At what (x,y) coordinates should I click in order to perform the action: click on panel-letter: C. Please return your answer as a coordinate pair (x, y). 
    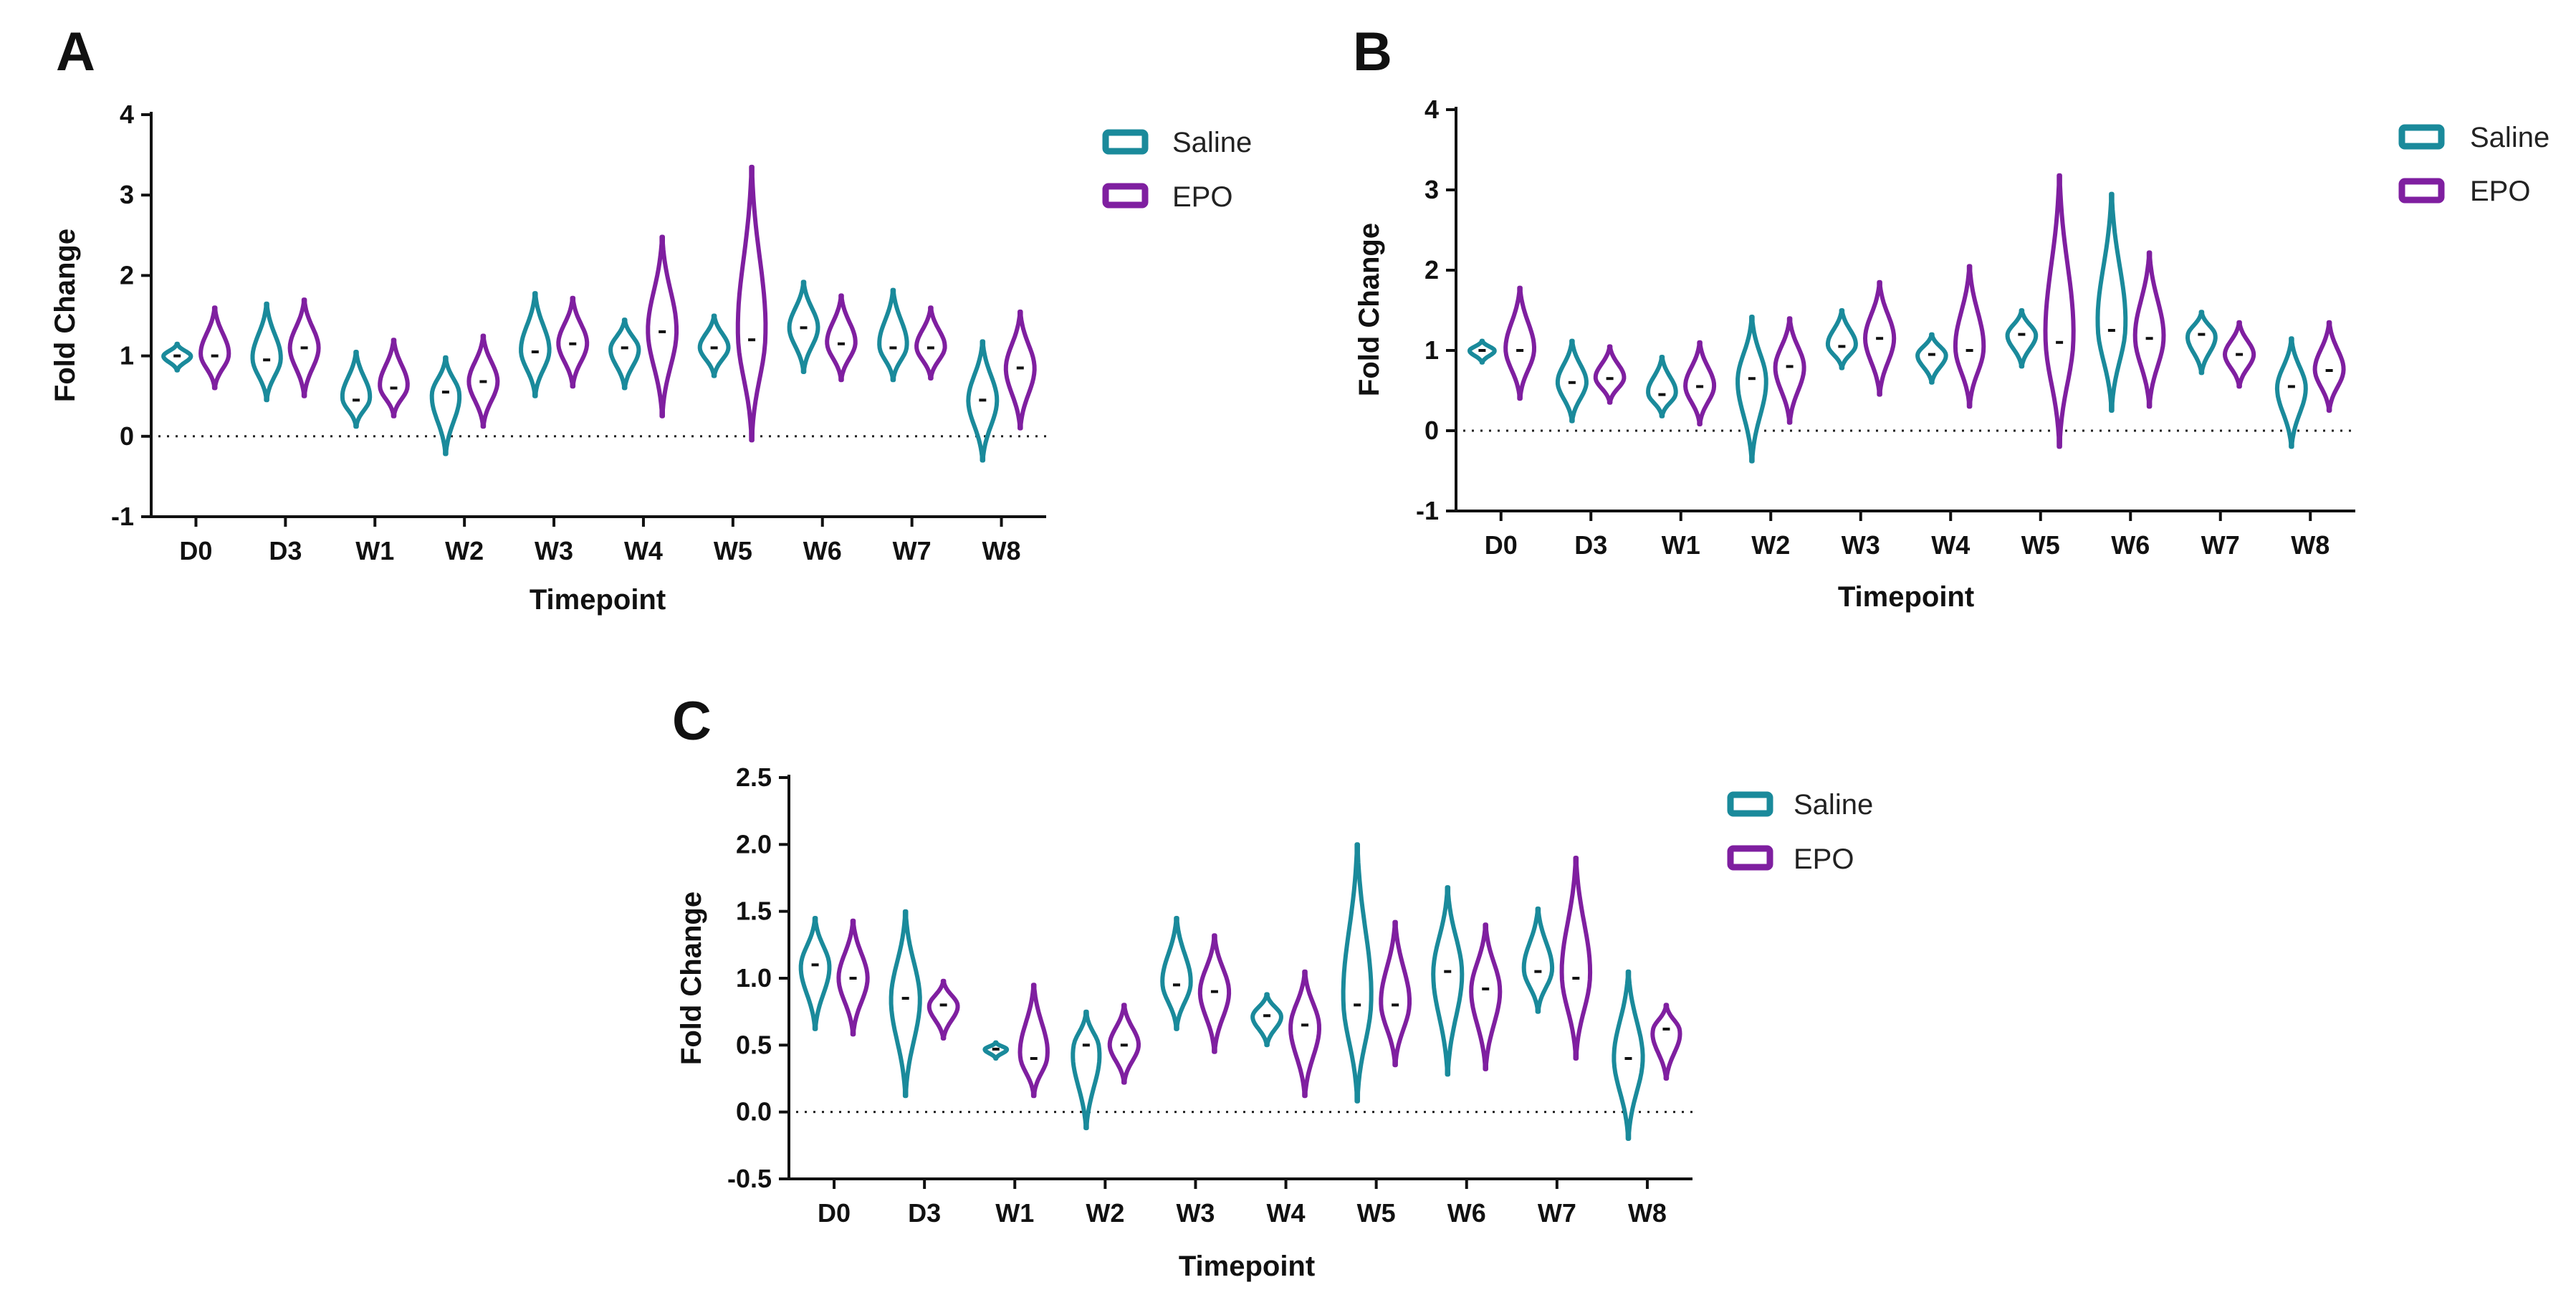
    Looking at the image, I should click on (692, 721).